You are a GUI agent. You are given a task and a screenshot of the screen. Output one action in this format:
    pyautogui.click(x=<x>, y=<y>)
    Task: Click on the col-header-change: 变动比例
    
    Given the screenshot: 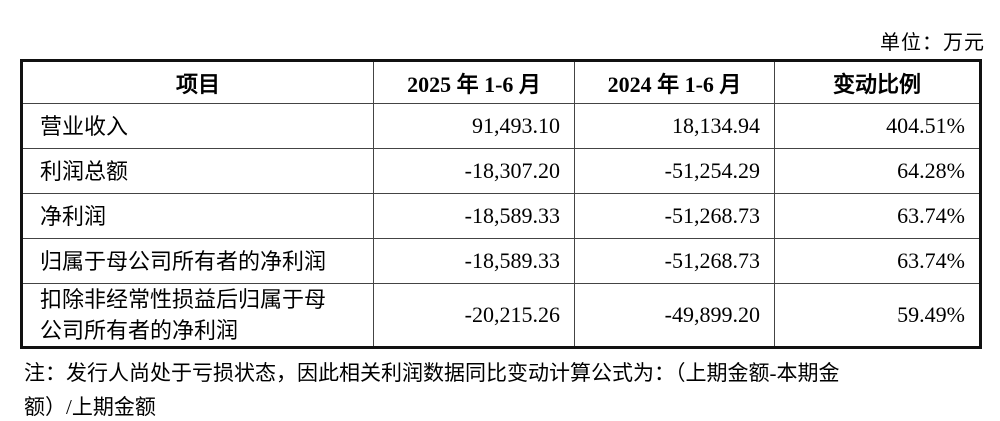 What is the action you would take?
    pyautogui.click(x=877, y=82)
    